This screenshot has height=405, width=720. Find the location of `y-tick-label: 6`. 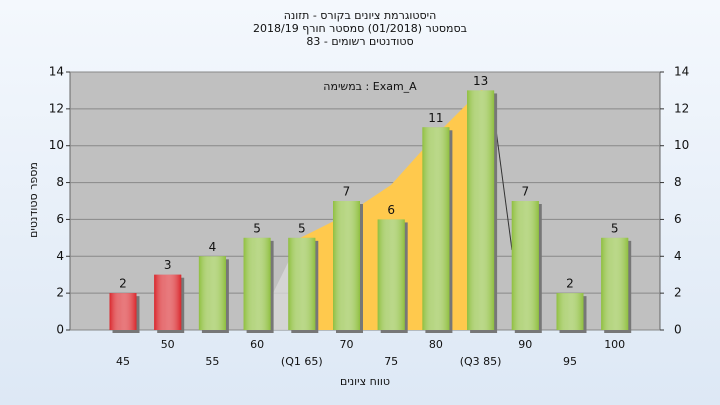

y-tick-label: 6 is located at coordinates (60, 219).